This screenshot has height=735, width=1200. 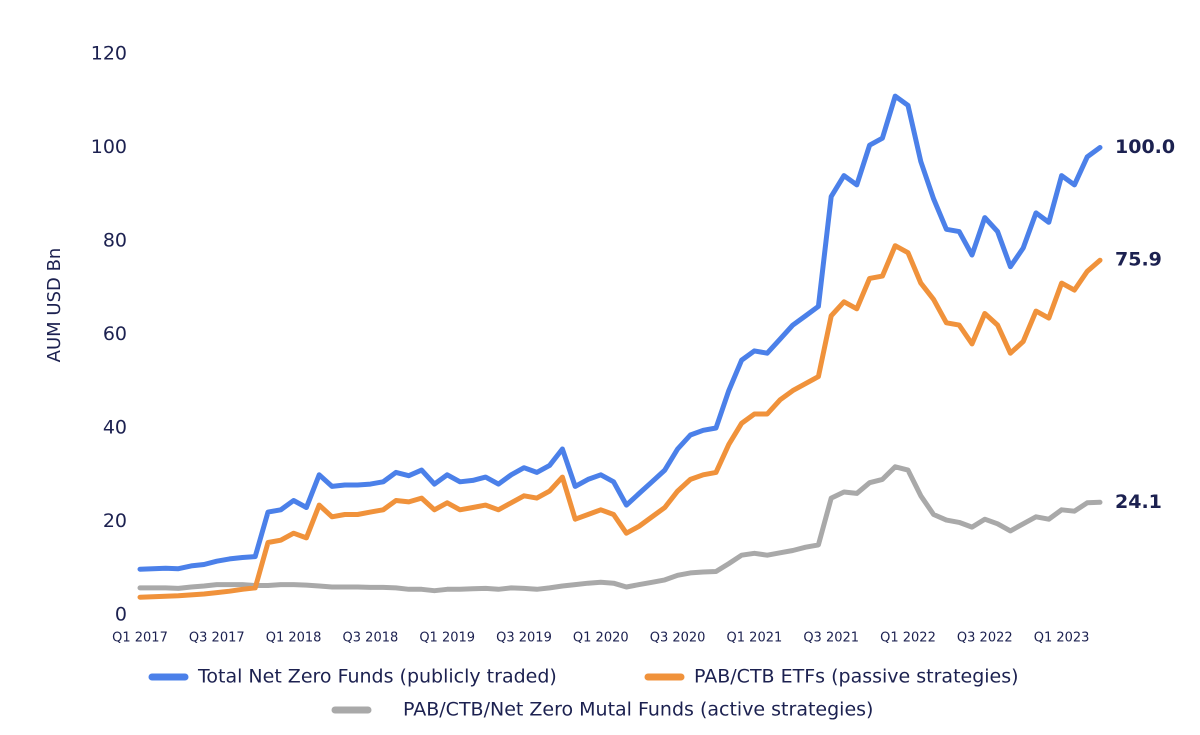 What do you see at coordinates (908, 638) in the screenshot?
I see `x-tick-label: Q1 2022` at bounding box center [908, 638].